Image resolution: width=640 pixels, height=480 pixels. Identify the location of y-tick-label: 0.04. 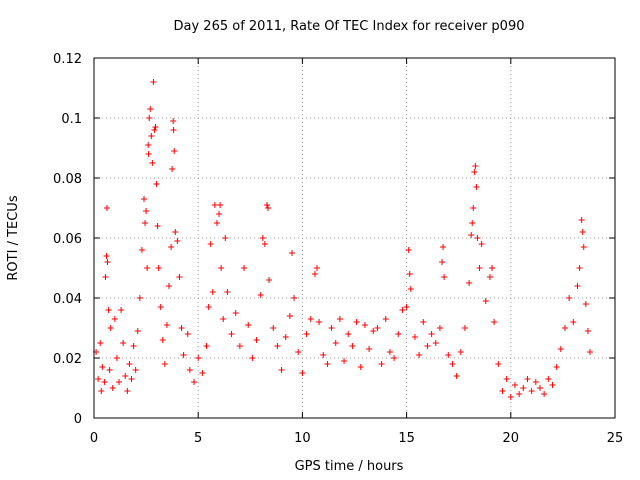
(67, 299).